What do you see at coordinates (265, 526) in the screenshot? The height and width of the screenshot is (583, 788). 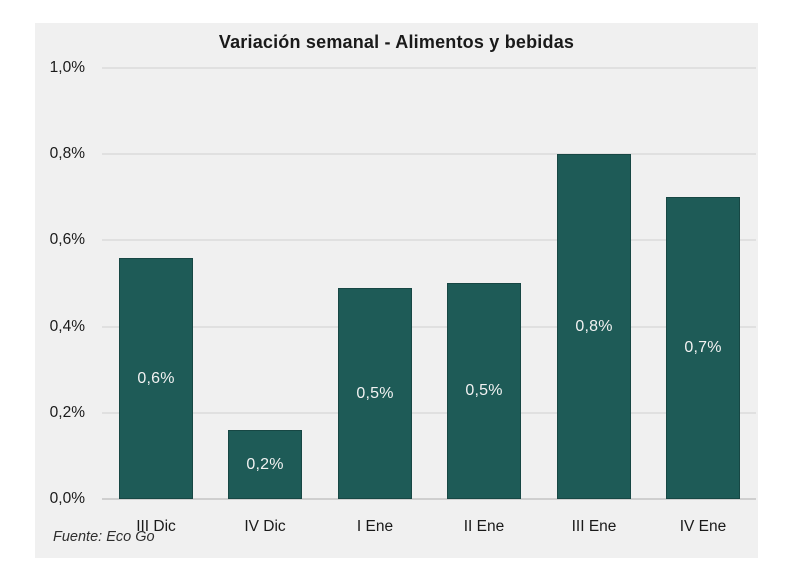 I see `x-axis-tick-label: IV Dic` at bounding box center [265, 526].